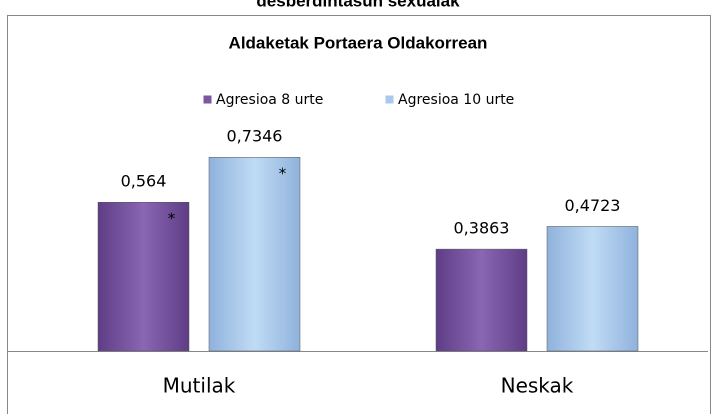 The image size is (718, 414). Describe the element at coordinates (144, 181) in the screenshot. I see `value-label: 0,564` at that location.